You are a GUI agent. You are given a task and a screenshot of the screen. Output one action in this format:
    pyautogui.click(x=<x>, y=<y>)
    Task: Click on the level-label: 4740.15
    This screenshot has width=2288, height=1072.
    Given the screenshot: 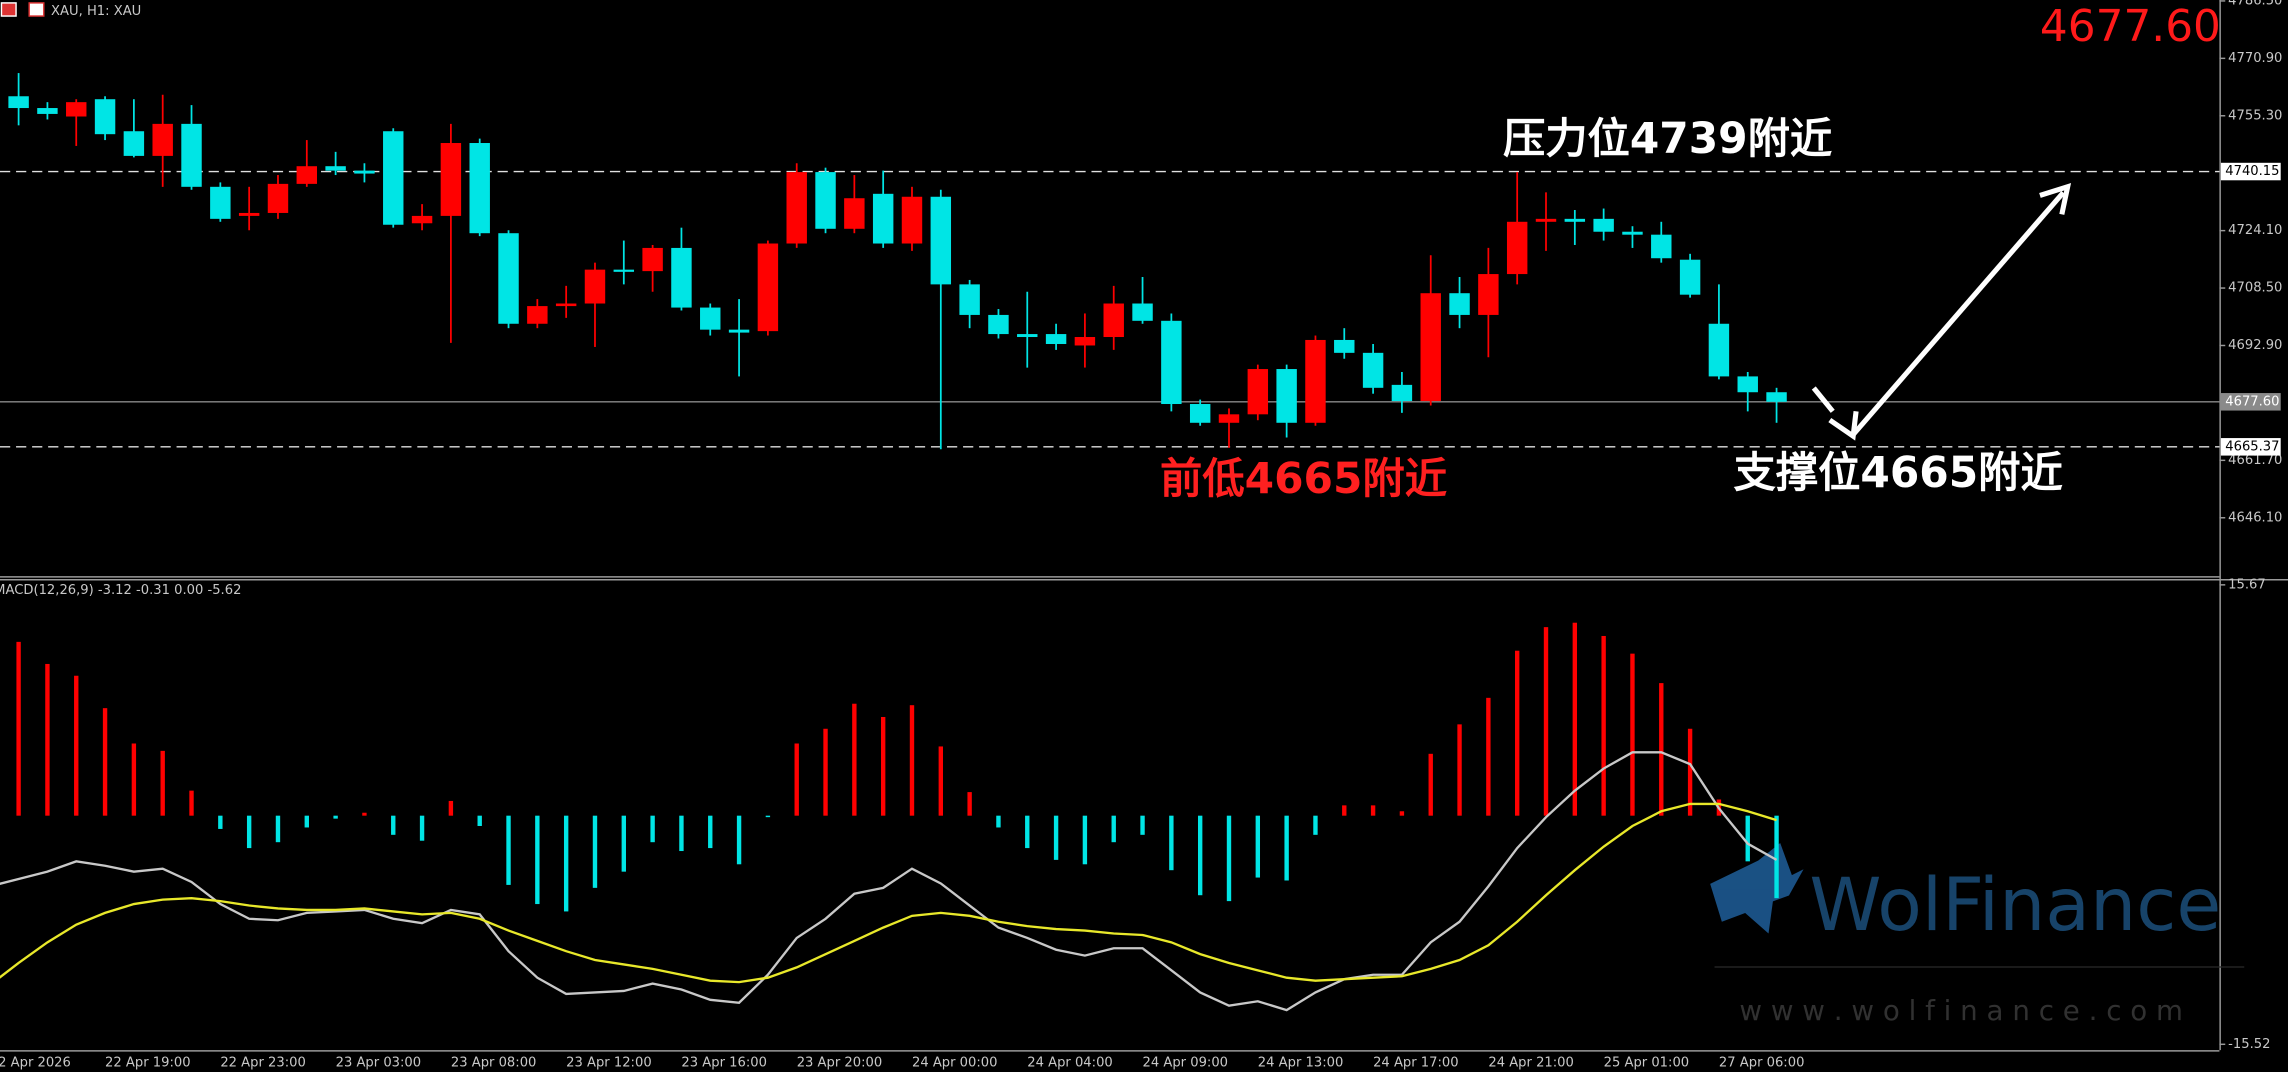 What is the action you would take?
    pyautogui.click(x=2252, y=171)
    